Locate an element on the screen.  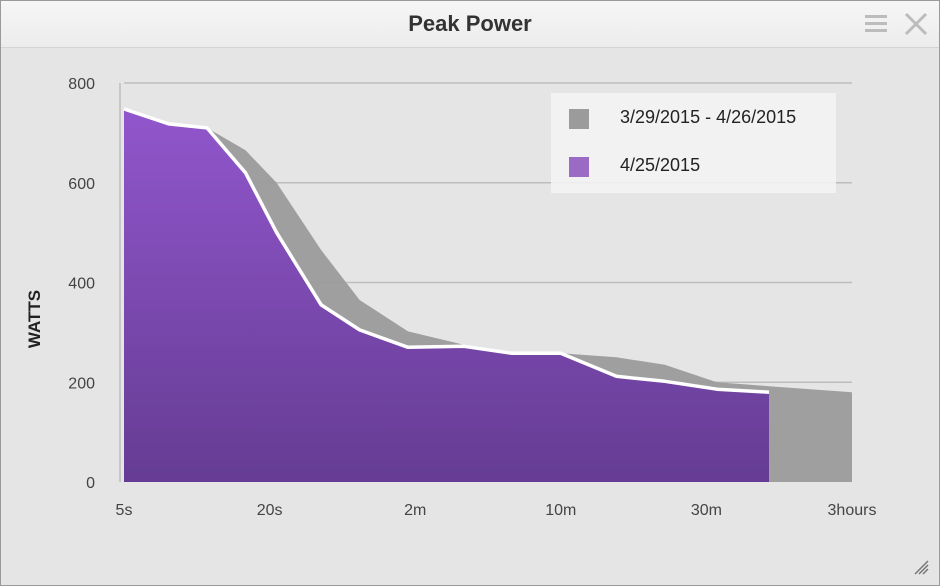
legend-label: 4/25/2015 is located at coordinates (660, 165).